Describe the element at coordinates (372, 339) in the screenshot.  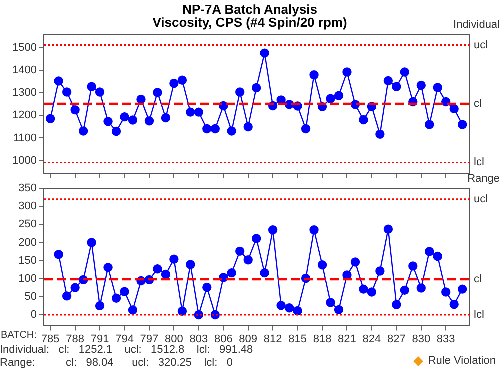
I see `x-tick-label: 824` at that location.